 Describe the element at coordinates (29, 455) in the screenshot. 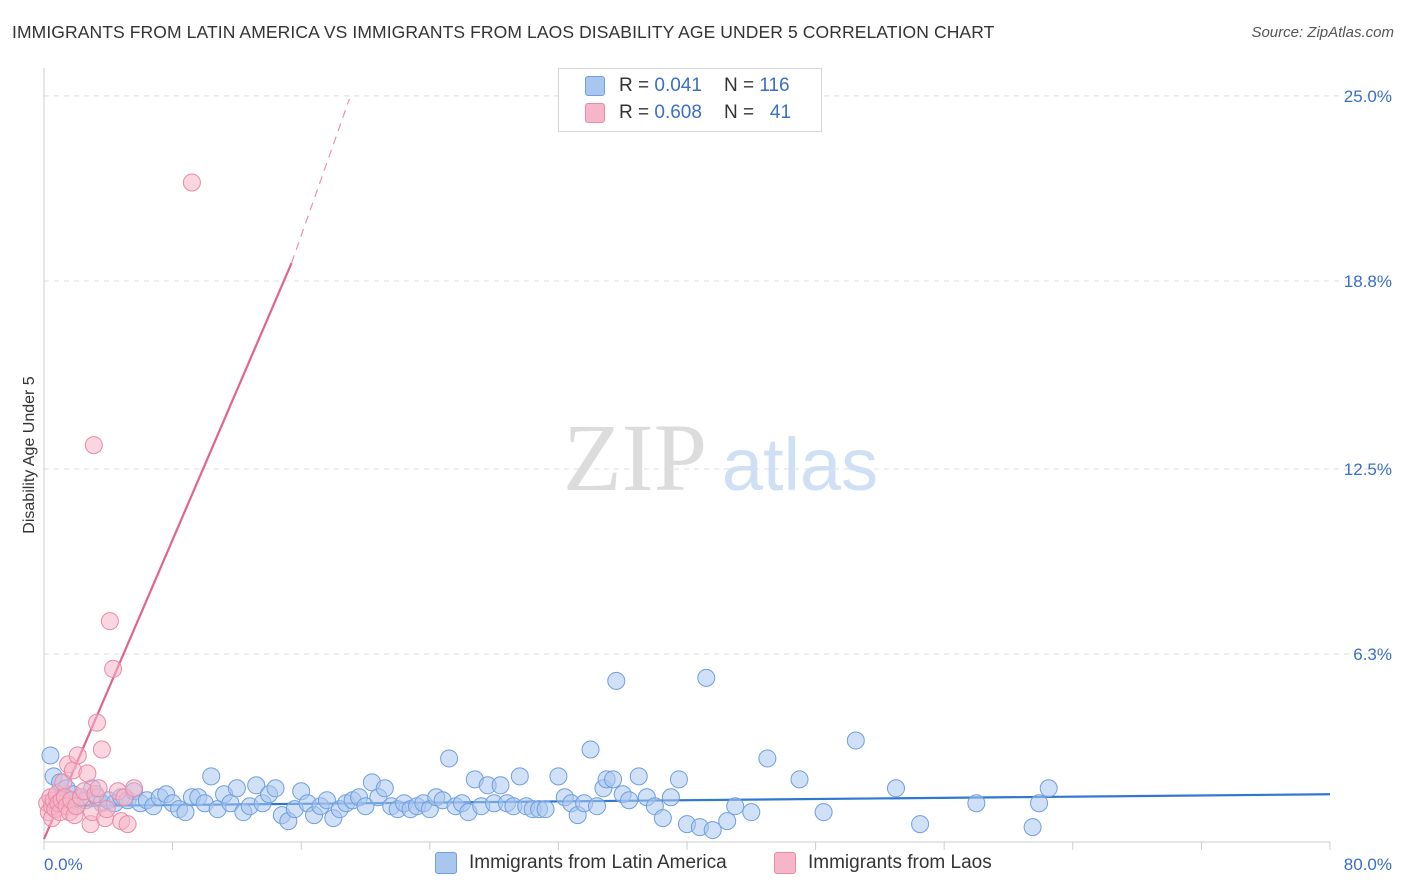

I see `y-axis-label: Disability Age Under 5` at that location.